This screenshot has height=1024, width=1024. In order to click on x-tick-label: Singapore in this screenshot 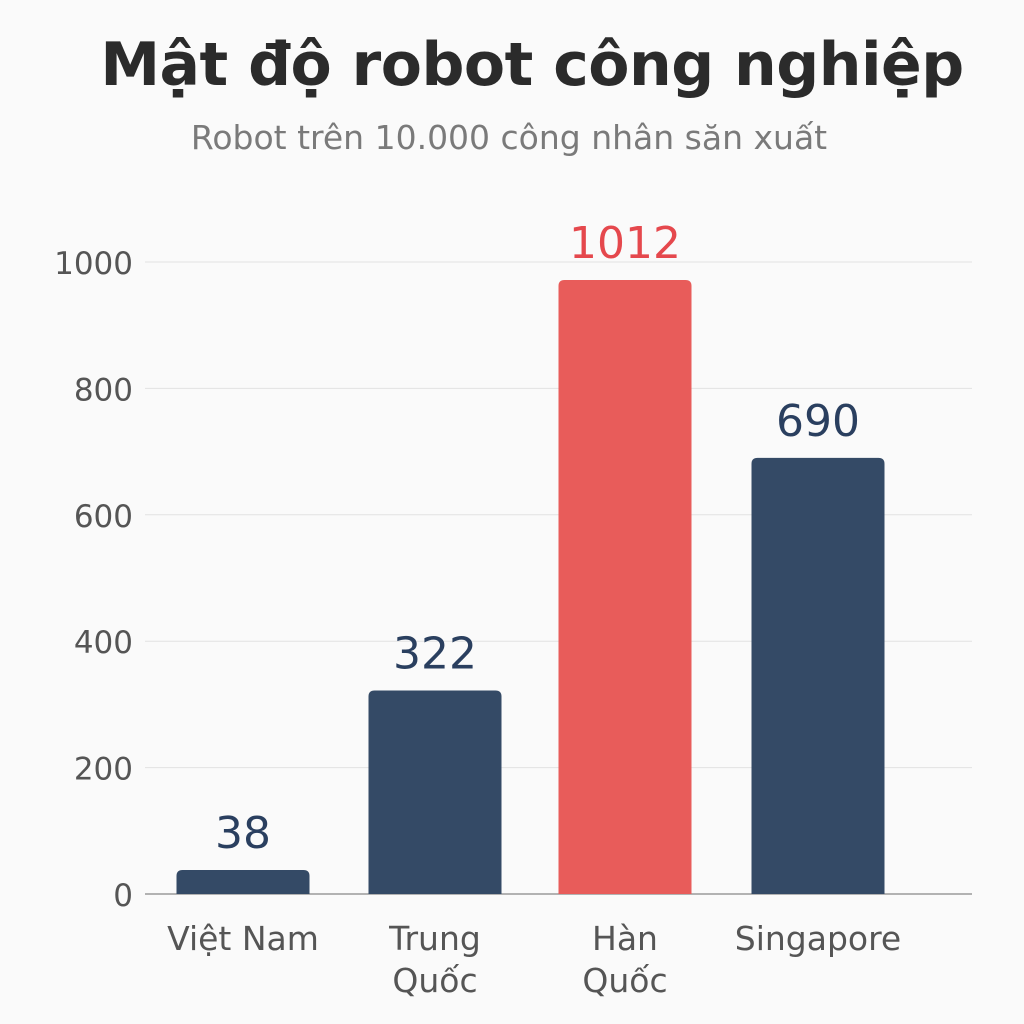, I will do `click(818, 938)`.